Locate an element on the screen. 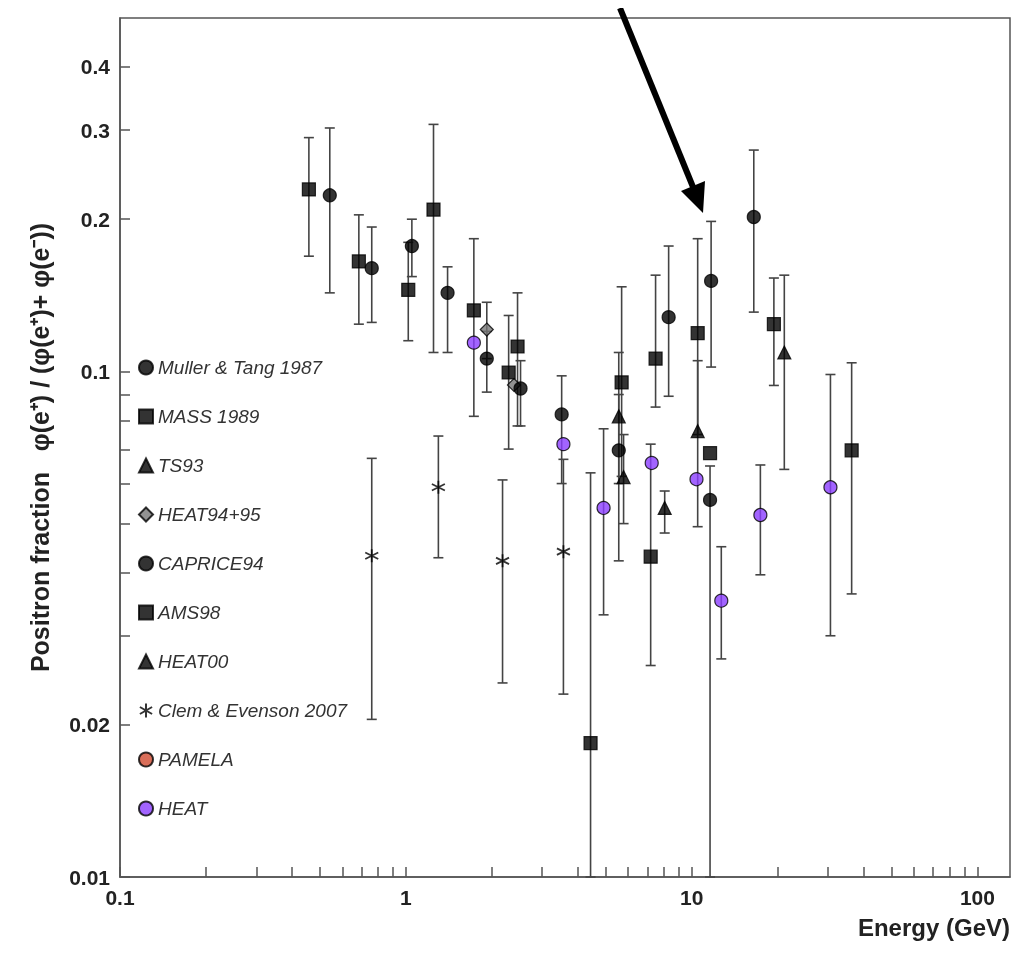 Image resolution: width=1025 pixels, height=966 pixels. y-tick-label: 0.02 is located at coordinates (89, 725).